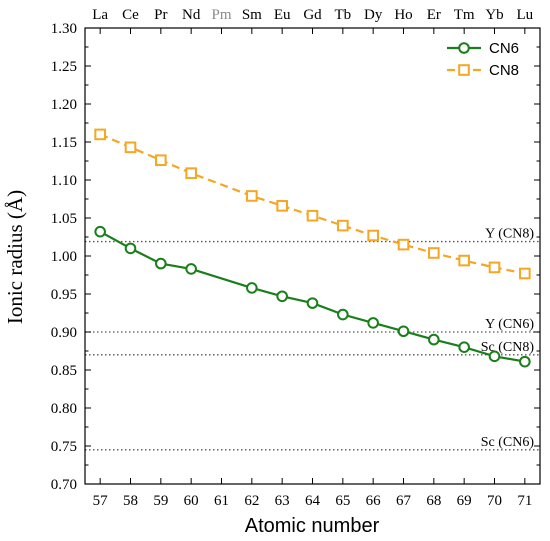 The height and width of the screenshot is (541, 550). Describe the element at coordinates (64, 105) in the screenshot. I see `y-tick-label: 1.20` at that location.